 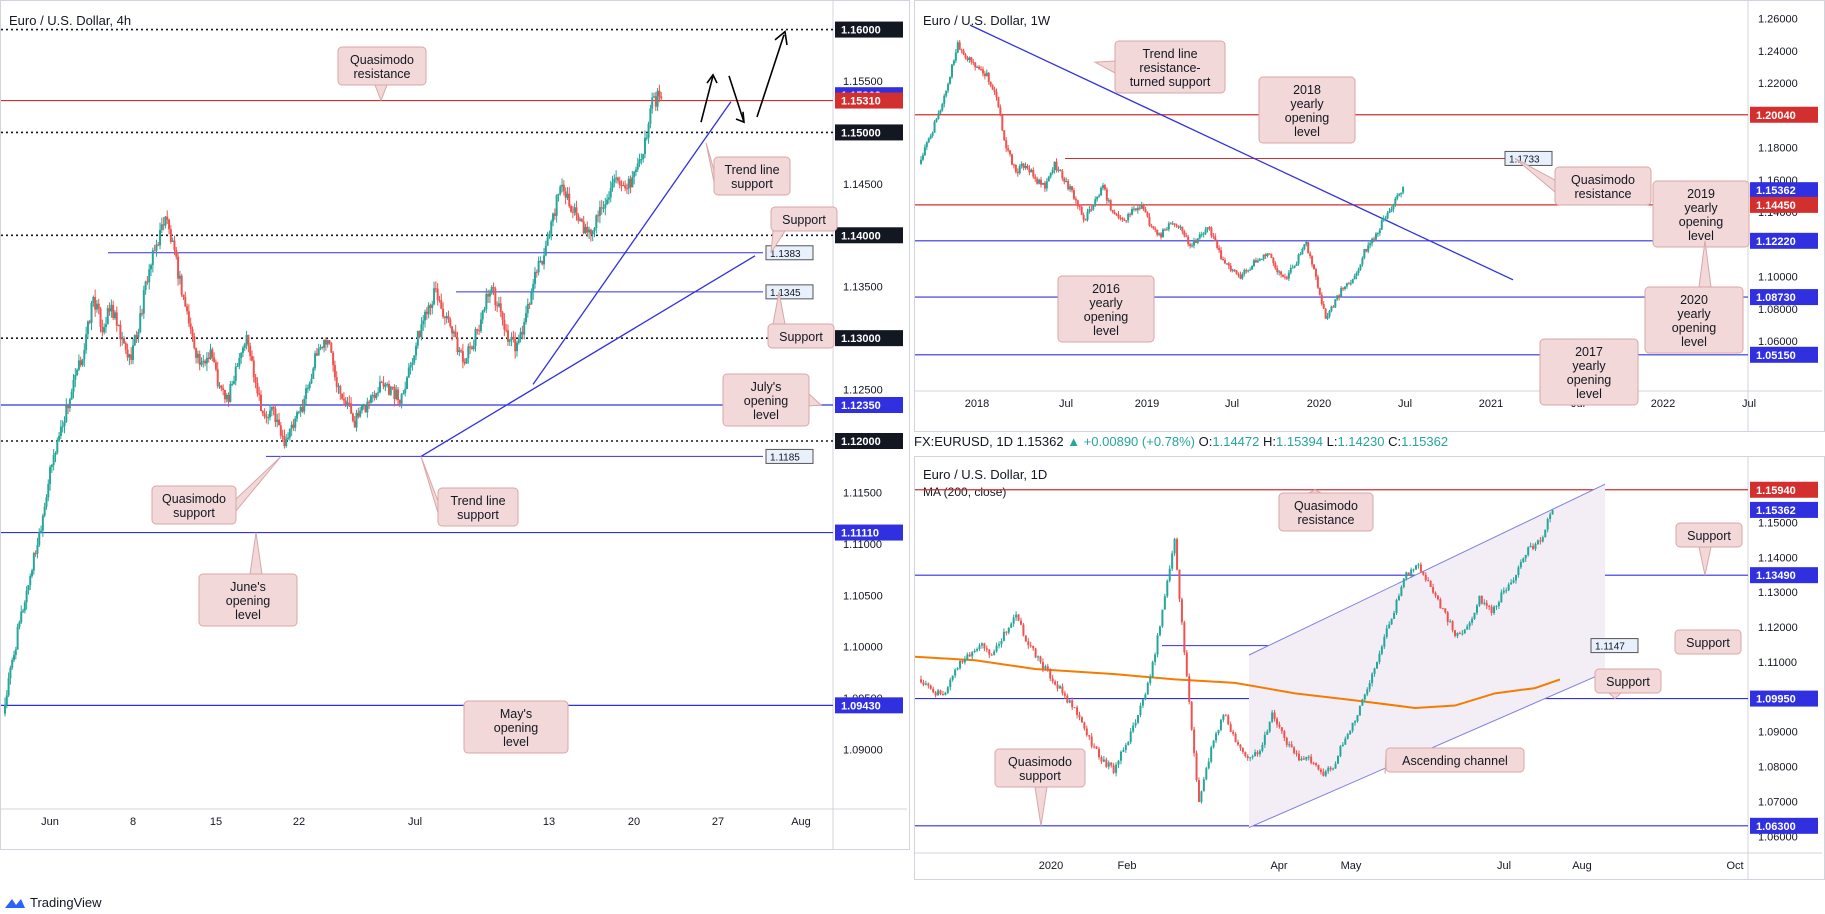 What do you see at coordinates (1524, 159) in the screenshot?
I see `level-tag-label: 1.1733` at bounding box center [1524, 159].